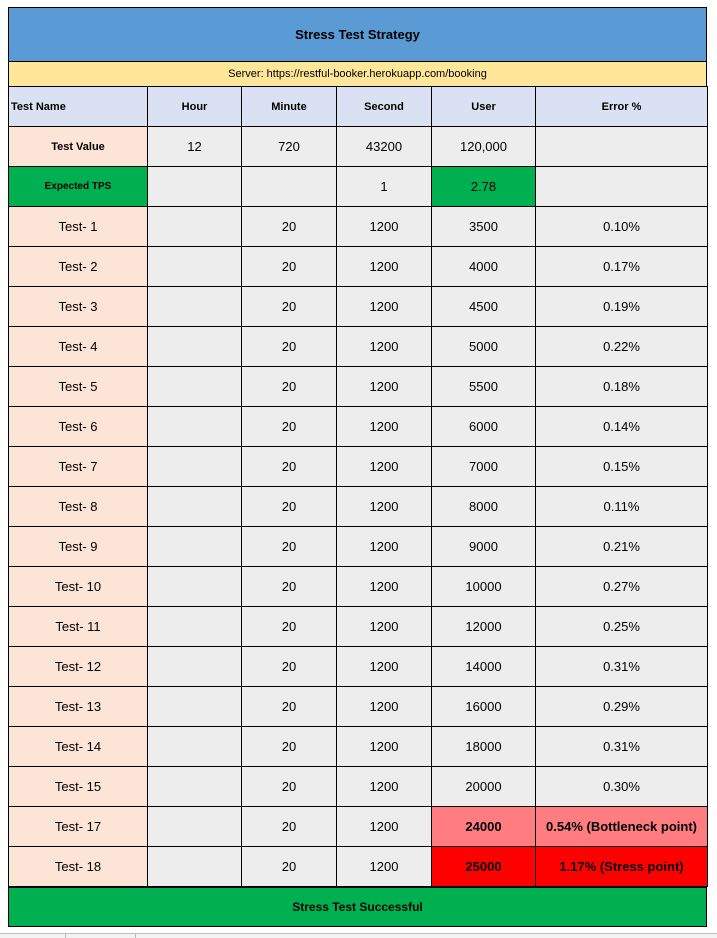 This screenshot has width=717, height=938. Describe the element at coordinates (483, 106) in the screenshot. I see `header-user: User` at that location.